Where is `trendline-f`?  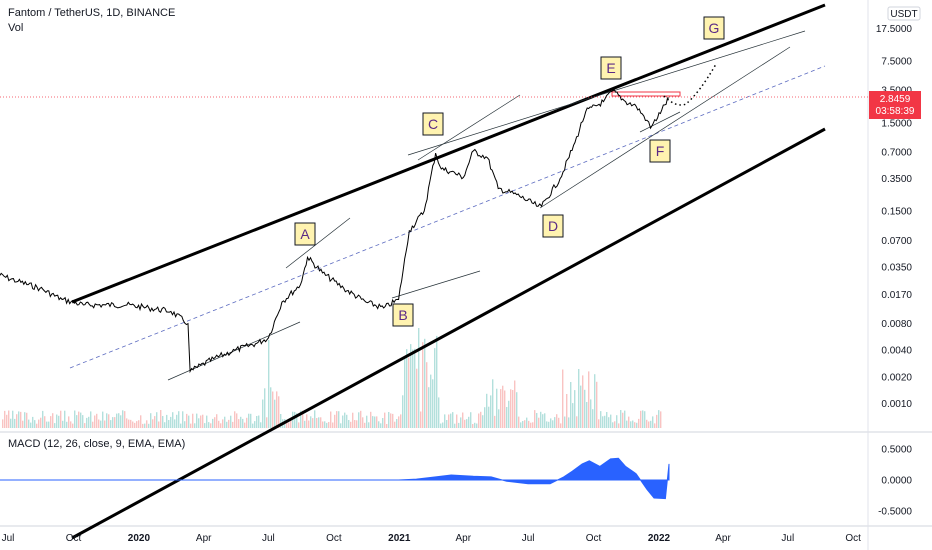 trendline-f is located at coordinates (660, 122).